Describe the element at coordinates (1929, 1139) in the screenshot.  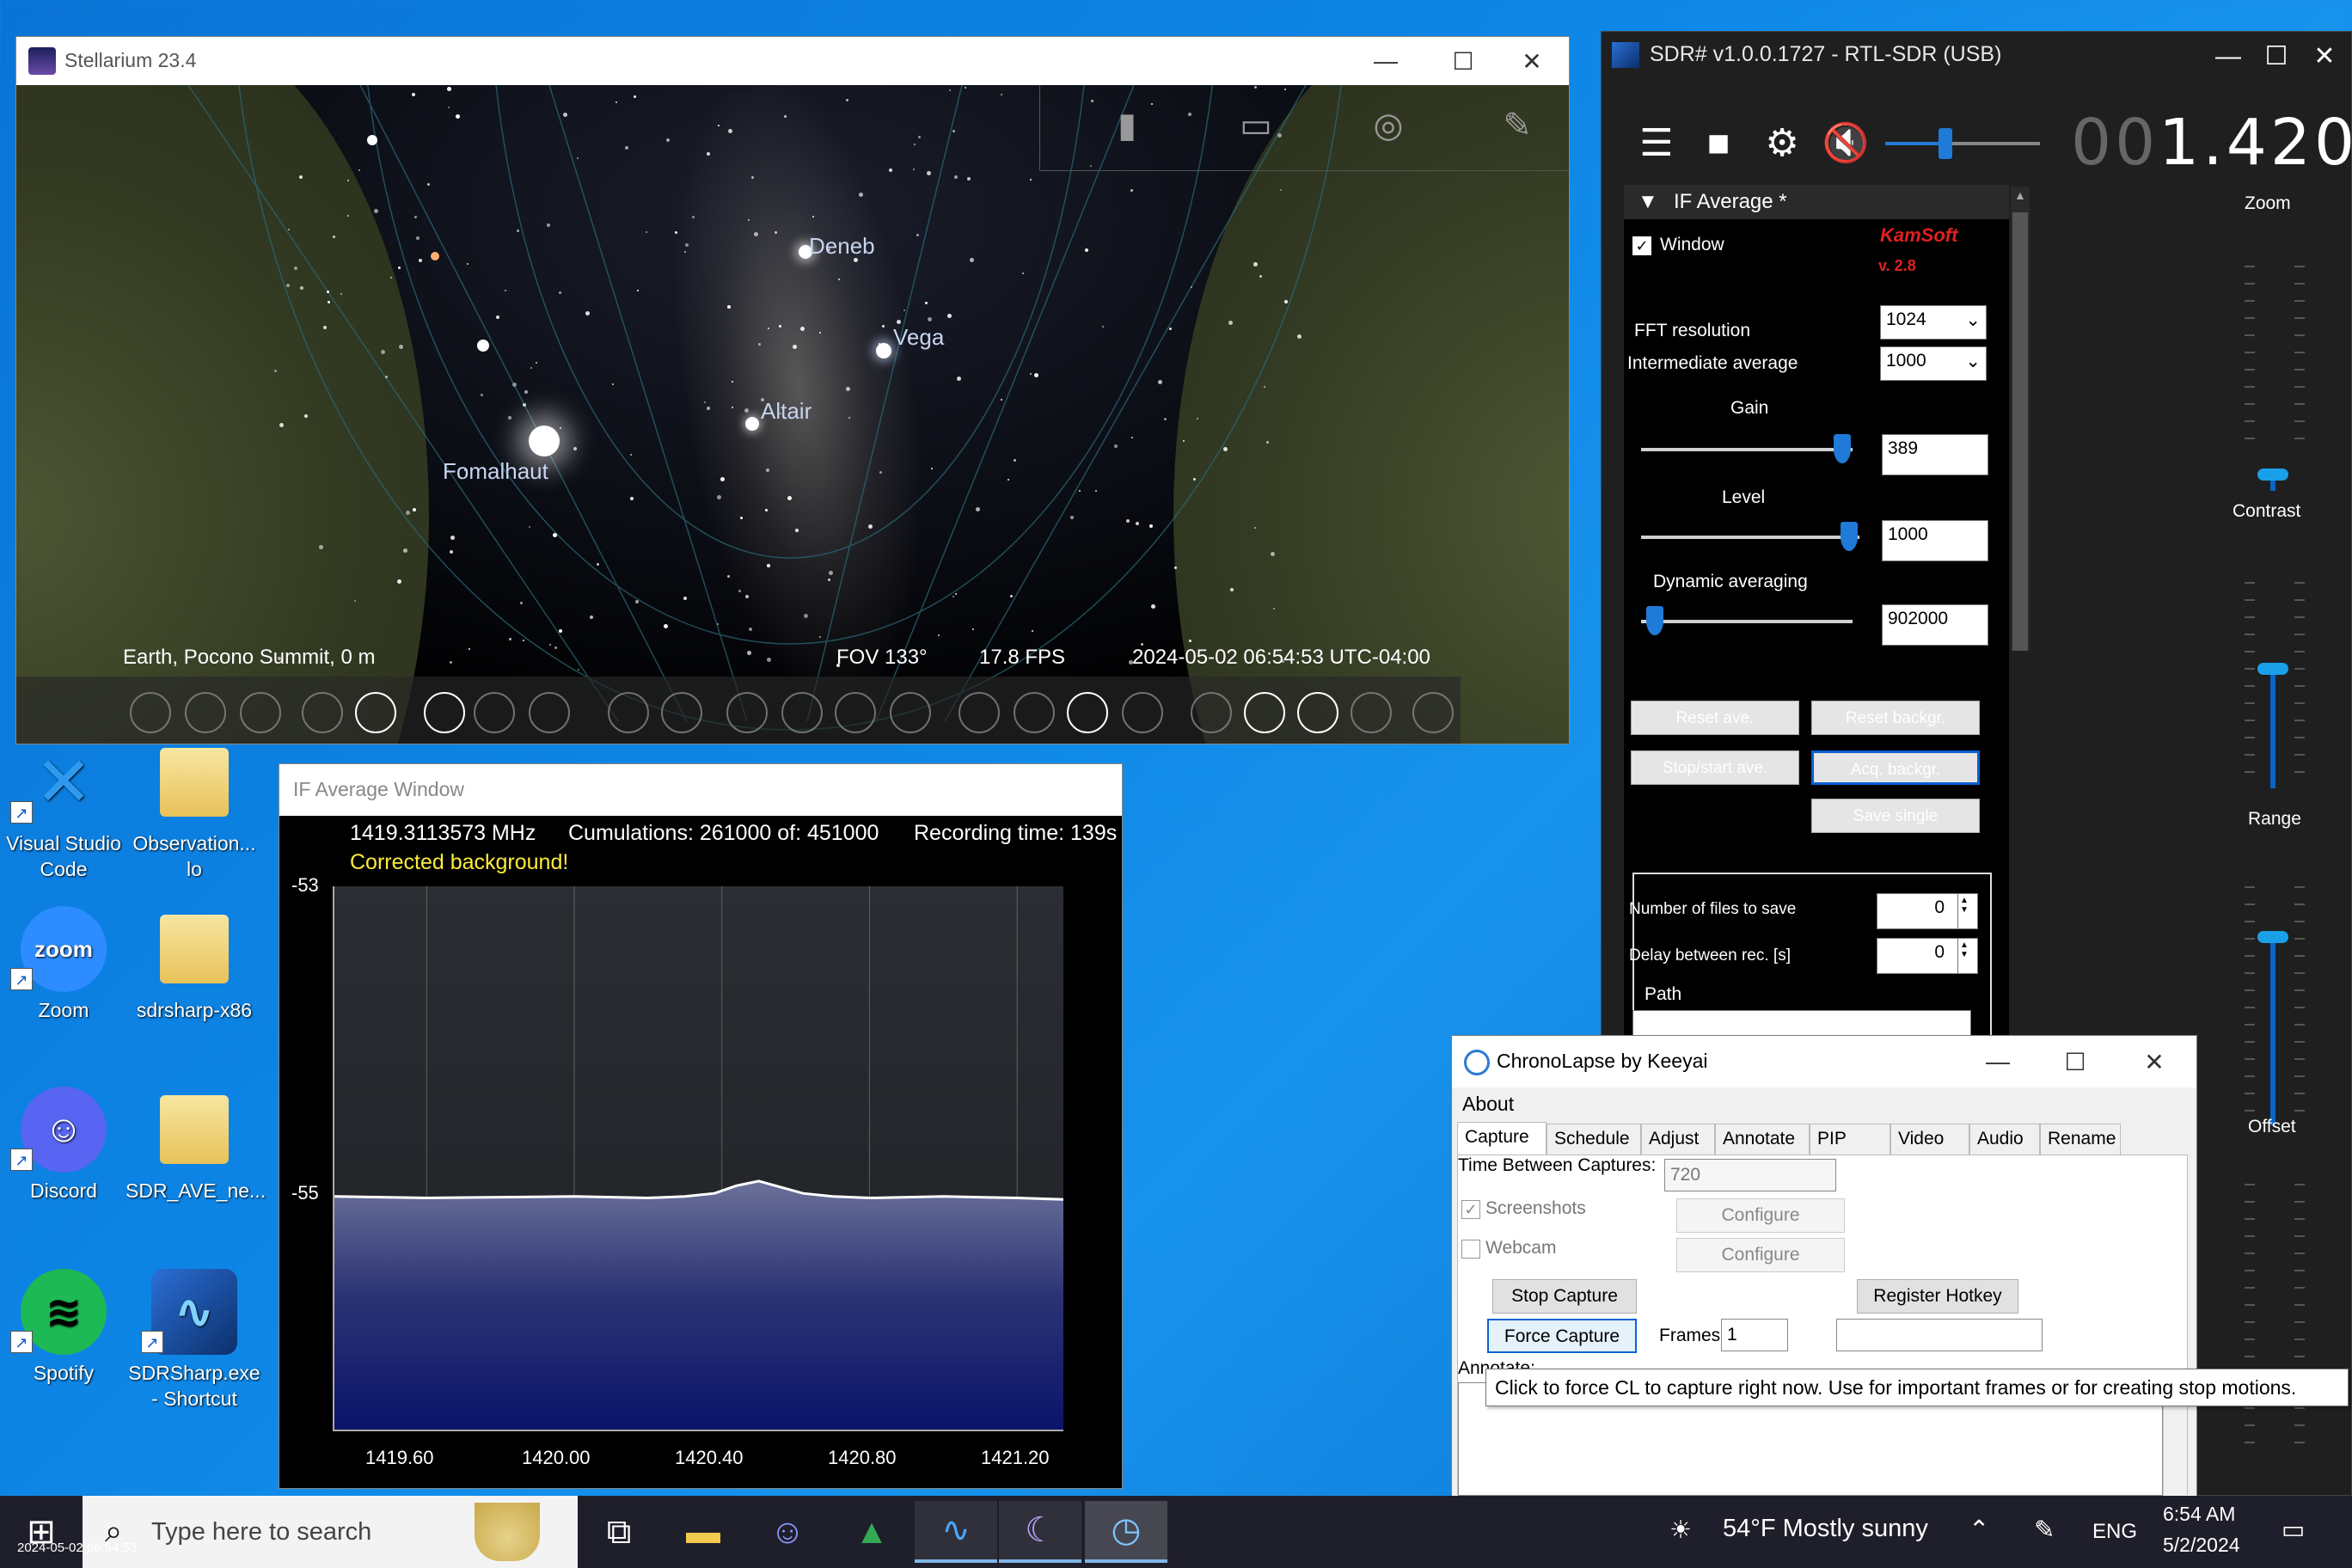
I see `tab-video: Video` at that location.